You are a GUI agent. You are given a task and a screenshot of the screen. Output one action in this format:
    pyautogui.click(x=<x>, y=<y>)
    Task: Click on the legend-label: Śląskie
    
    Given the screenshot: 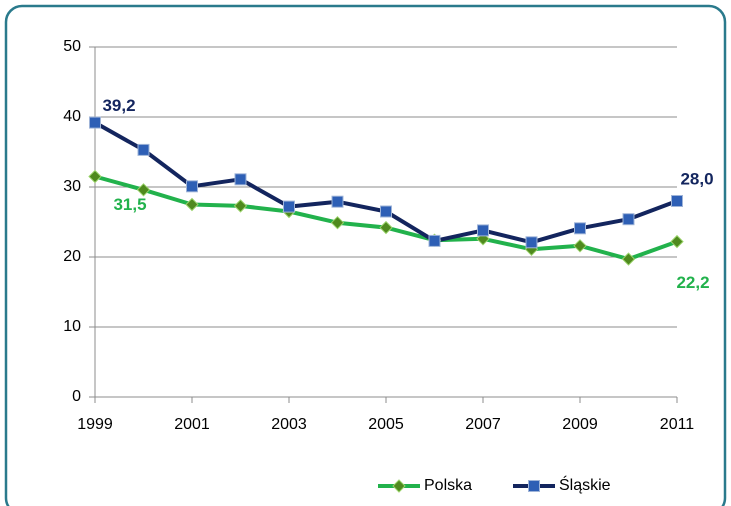 What is the action you would take?
    pyautogui.click(x=585, y=484)
    